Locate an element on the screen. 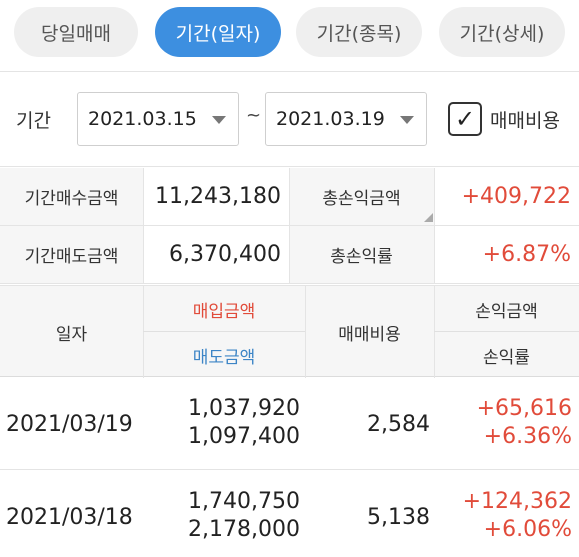 This screenshot has width=579, height=557. row-sell-amount: 2,178,000 is located at coordinates (244, 529).